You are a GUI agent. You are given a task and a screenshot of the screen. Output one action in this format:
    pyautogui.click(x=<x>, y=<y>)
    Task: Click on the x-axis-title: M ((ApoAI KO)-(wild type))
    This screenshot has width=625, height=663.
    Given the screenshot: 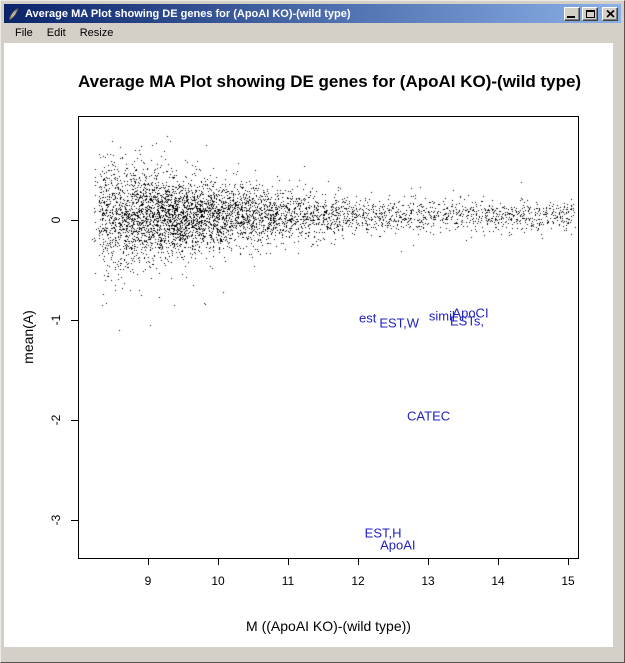 What is the action you would take?
    pyautogui.click(x=328, y=626)
    